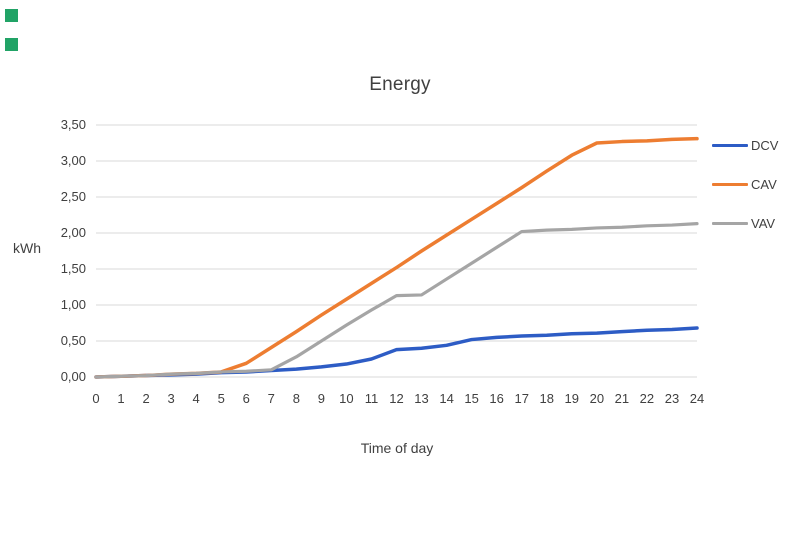 The image size is (800, 533). What do you see at coordinates (321, 398) in the screenshot?
I see `x-tick-label: 9` at bounding box center [321, 398].